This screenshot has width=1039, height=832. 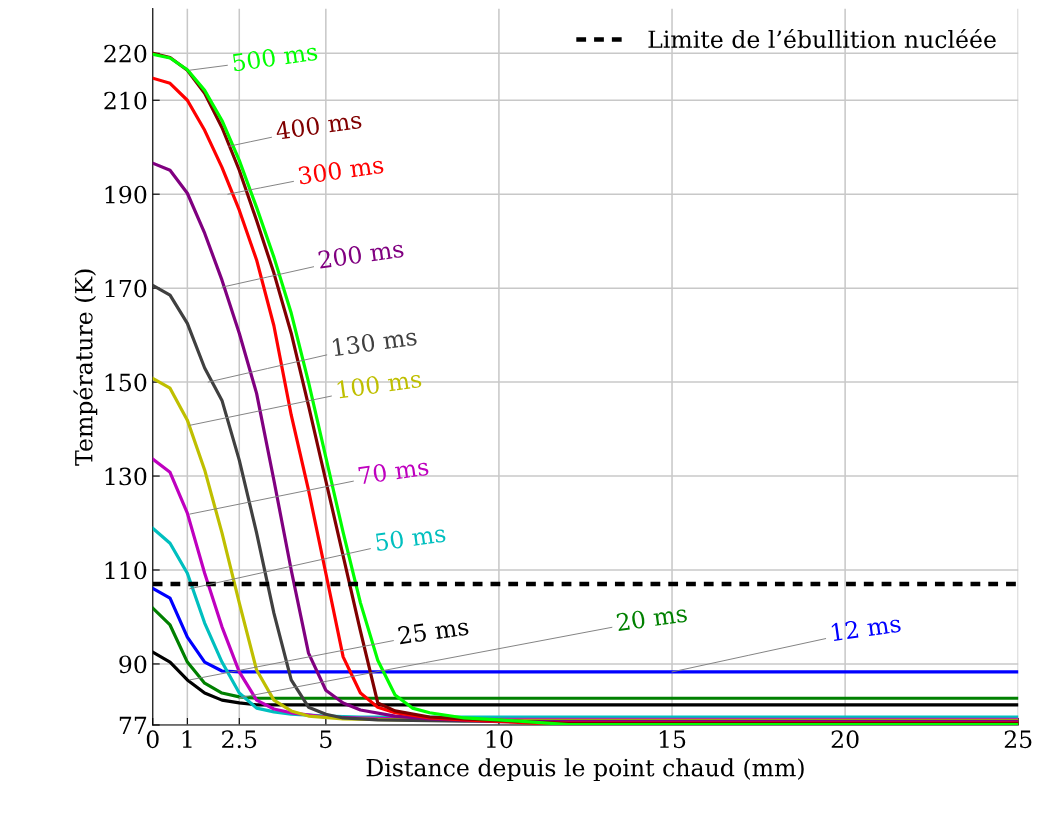 What do you see at coordinates (126, 476) in the screenshot?
I see `y-tick-label: 130` at bounding box center [126, 476].